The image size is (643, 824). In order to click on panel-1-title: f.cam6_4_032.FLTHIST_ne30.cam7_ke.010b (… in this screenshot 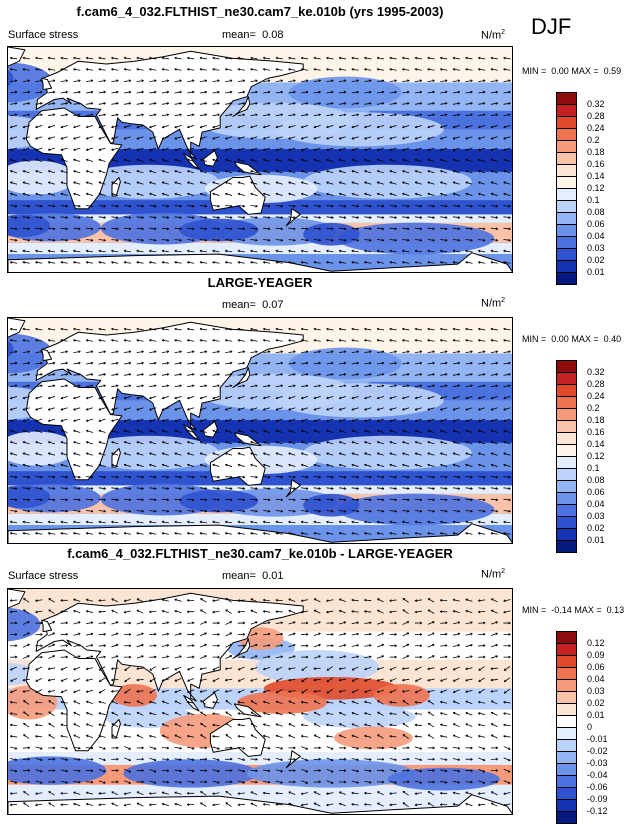, I will do `click(260, 11)`.